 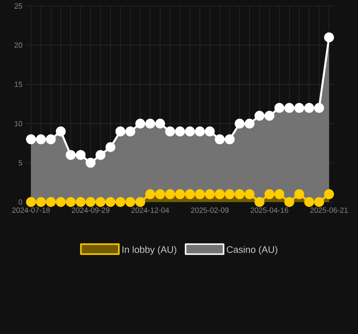 I want to click on legend-label: Casino (AU), so click(x=252, y=250).